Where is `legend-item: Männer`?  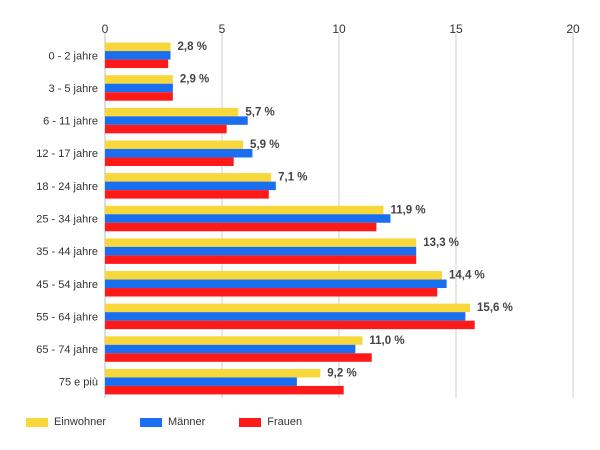 legend-item: Männer is located at coordinates (172, 422).